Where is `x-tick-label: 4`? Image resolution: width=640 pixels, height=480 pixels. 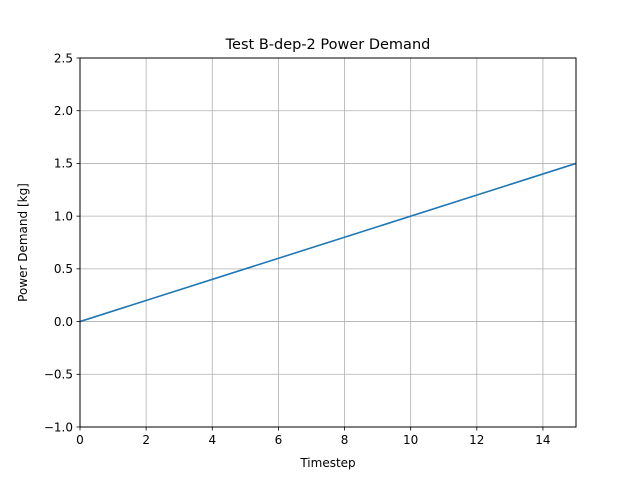 x-tick-label: 4 is located at coordinates (212, 440).